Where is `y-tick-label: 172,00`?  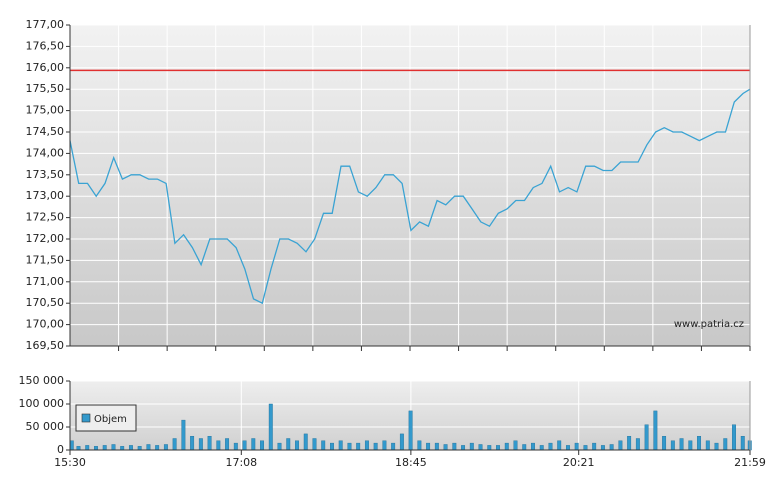
y-tick-label: 172,00 is located at coordinates (45, 238).